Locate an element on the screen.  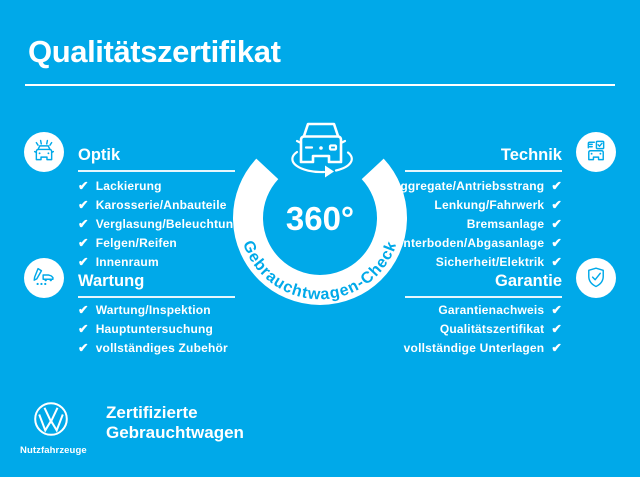
list-item-label: Innenraum is located at coordinates (127, 262).